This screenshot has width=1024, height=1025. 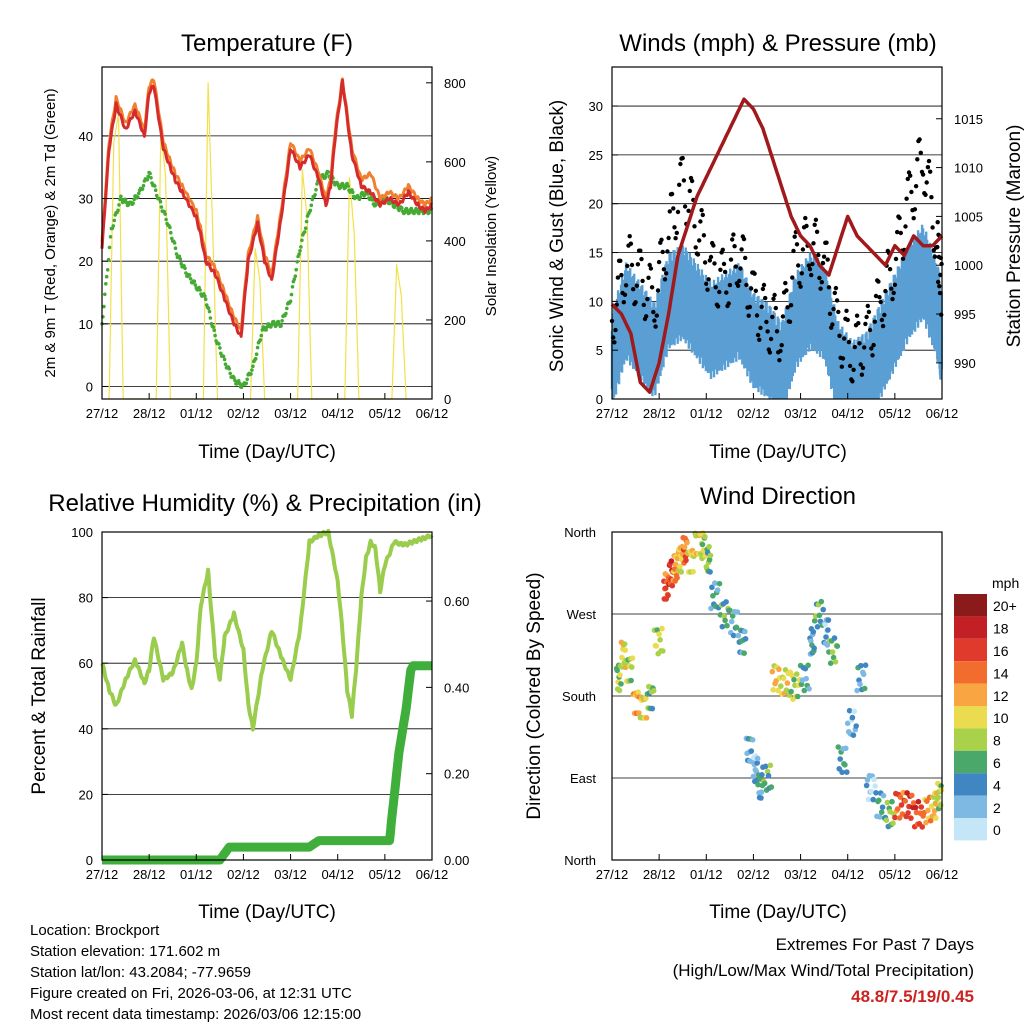 I want to click on winds-ylabel-right: Station Pressure (Maroon), so click(x=1014, y=236).